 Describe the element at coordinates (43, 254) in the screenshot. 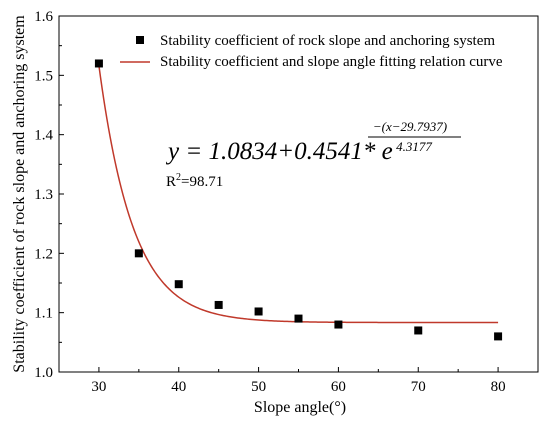

I see `y-tick-label: 1.2` at that location.